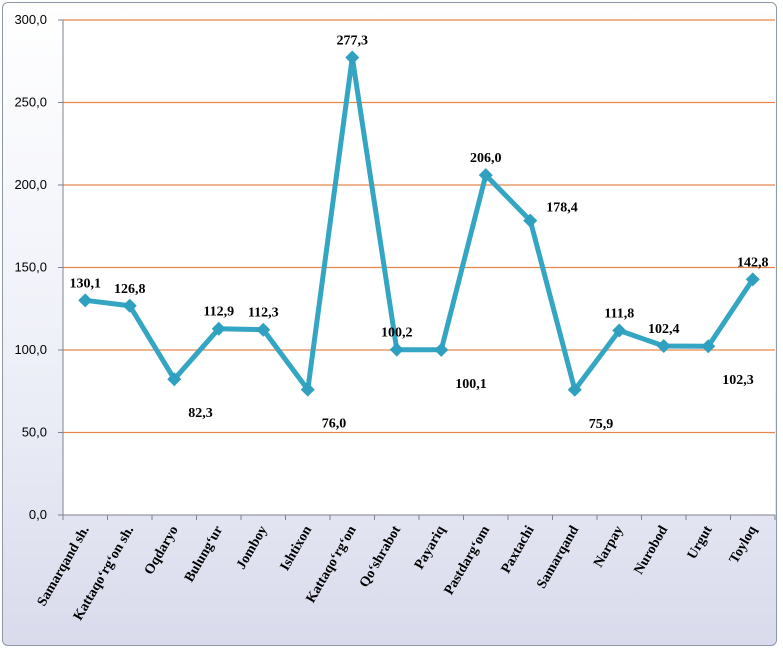 Image resolution: width=783 pixels, height=650 pixels. What do you see at coordinates (130, 289) in the screenshot?
I see `data-label: 126,8` at bounding box center [130, 289].